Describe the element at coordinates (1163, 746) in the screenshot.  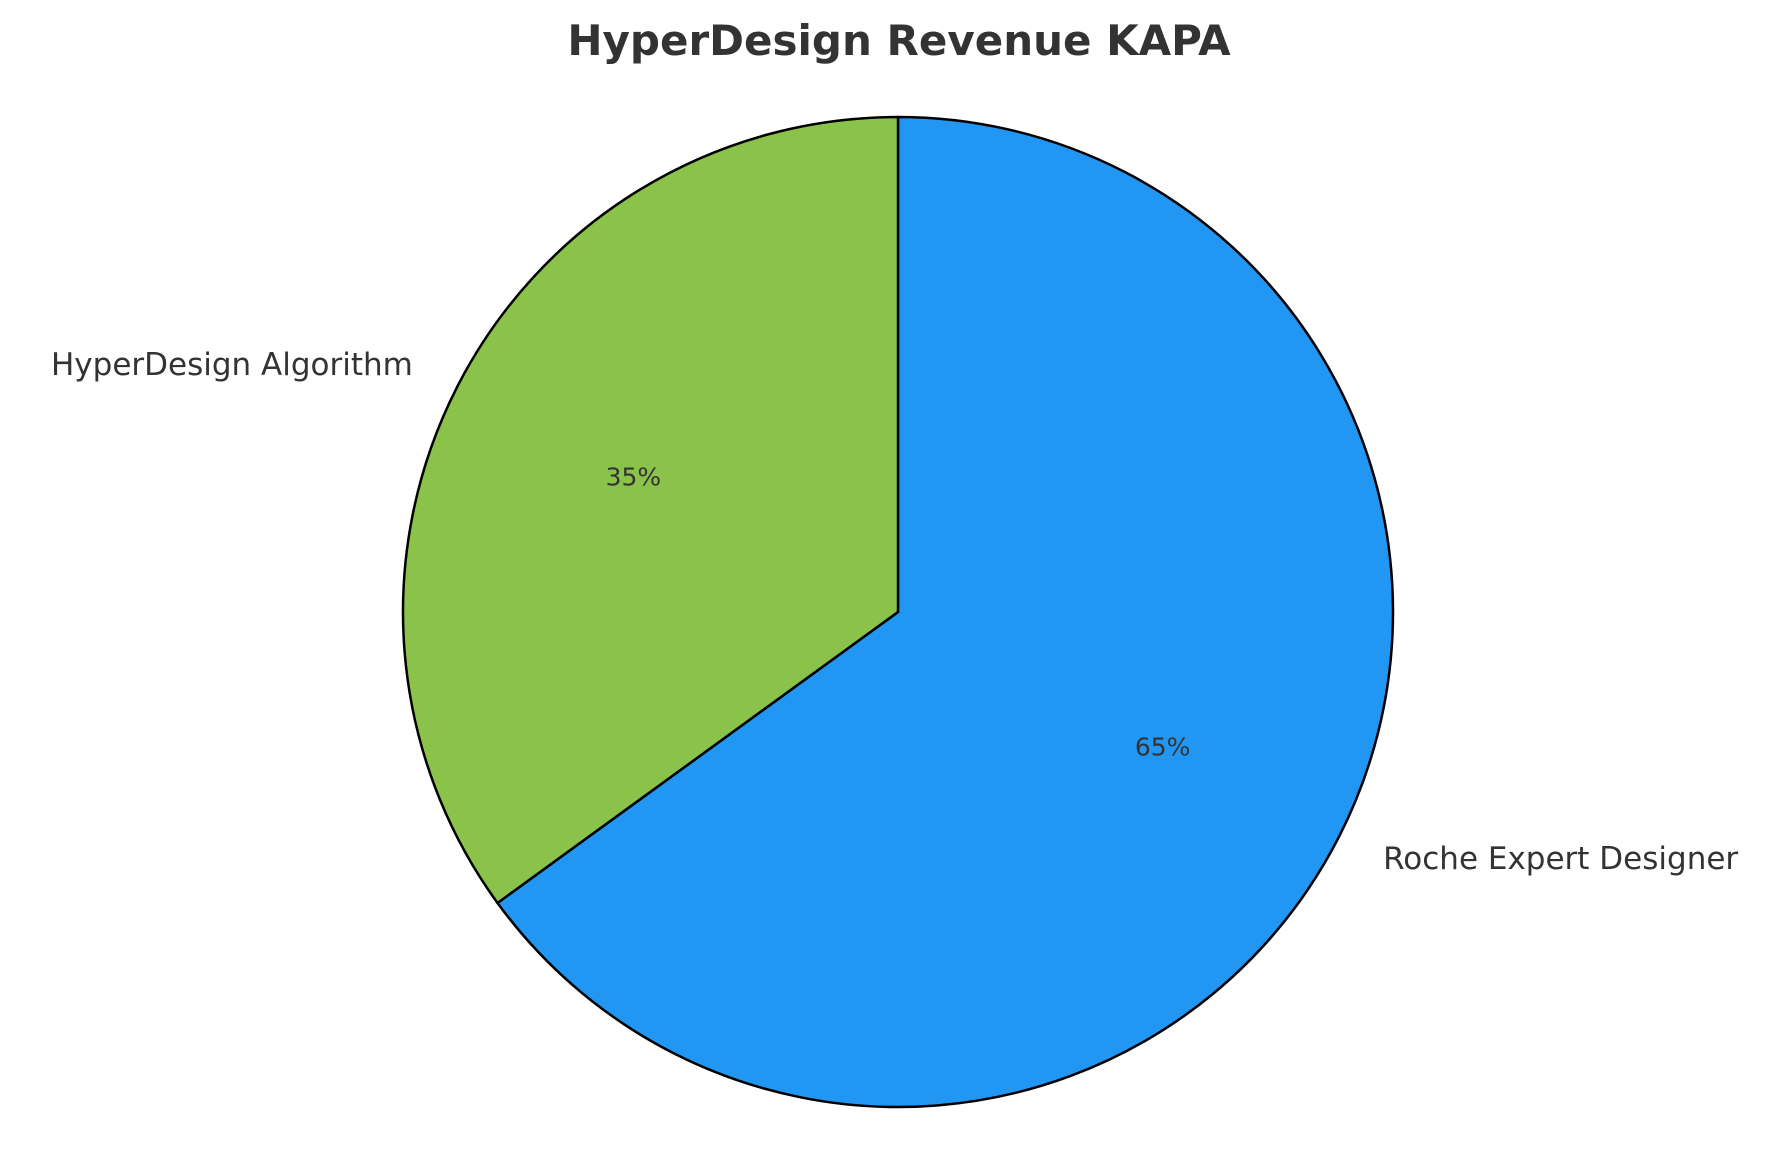
I see `pie-percent-label: 65%` at that location.